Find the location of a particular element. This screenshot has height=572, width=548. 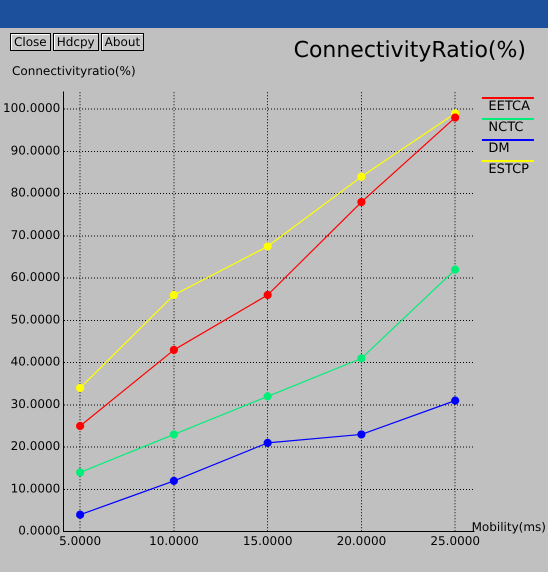

x-axis-title: Mobility(ms) is located at coordinates (509, 527).